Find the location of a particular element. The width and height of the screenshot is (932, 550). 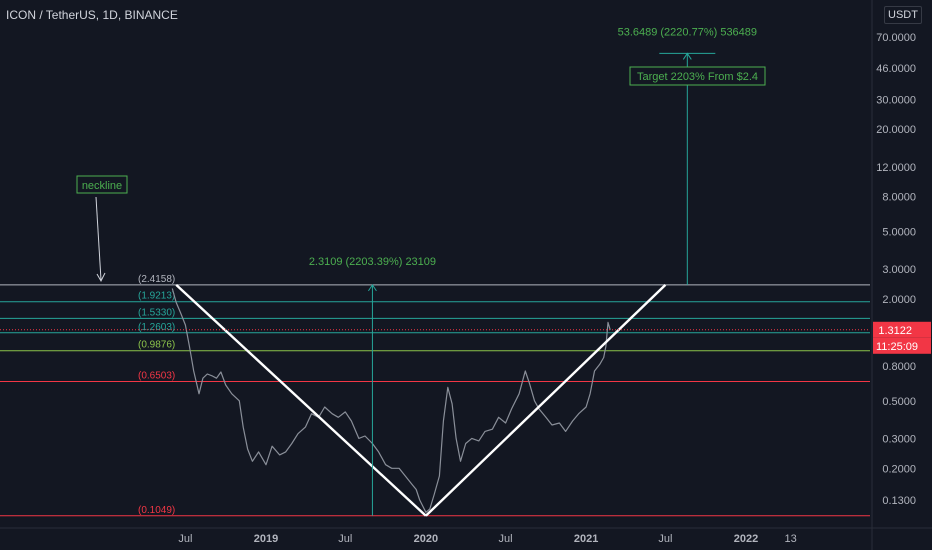

level-label: (1.2603) is located at coordinates (156, 327).